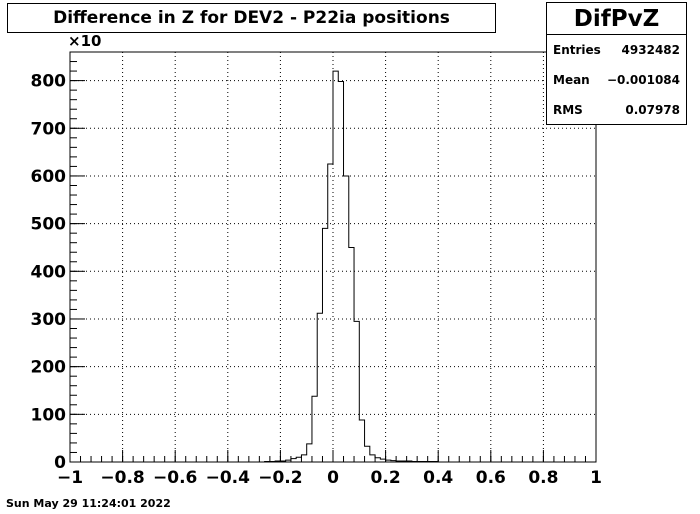 The width and height of the screenshot is (700, 514). What do you see at coordinates (616, 110) in the screenshot?
I see `stats-row-rms: RMS 0.07978` at bounding box center [616, 110].